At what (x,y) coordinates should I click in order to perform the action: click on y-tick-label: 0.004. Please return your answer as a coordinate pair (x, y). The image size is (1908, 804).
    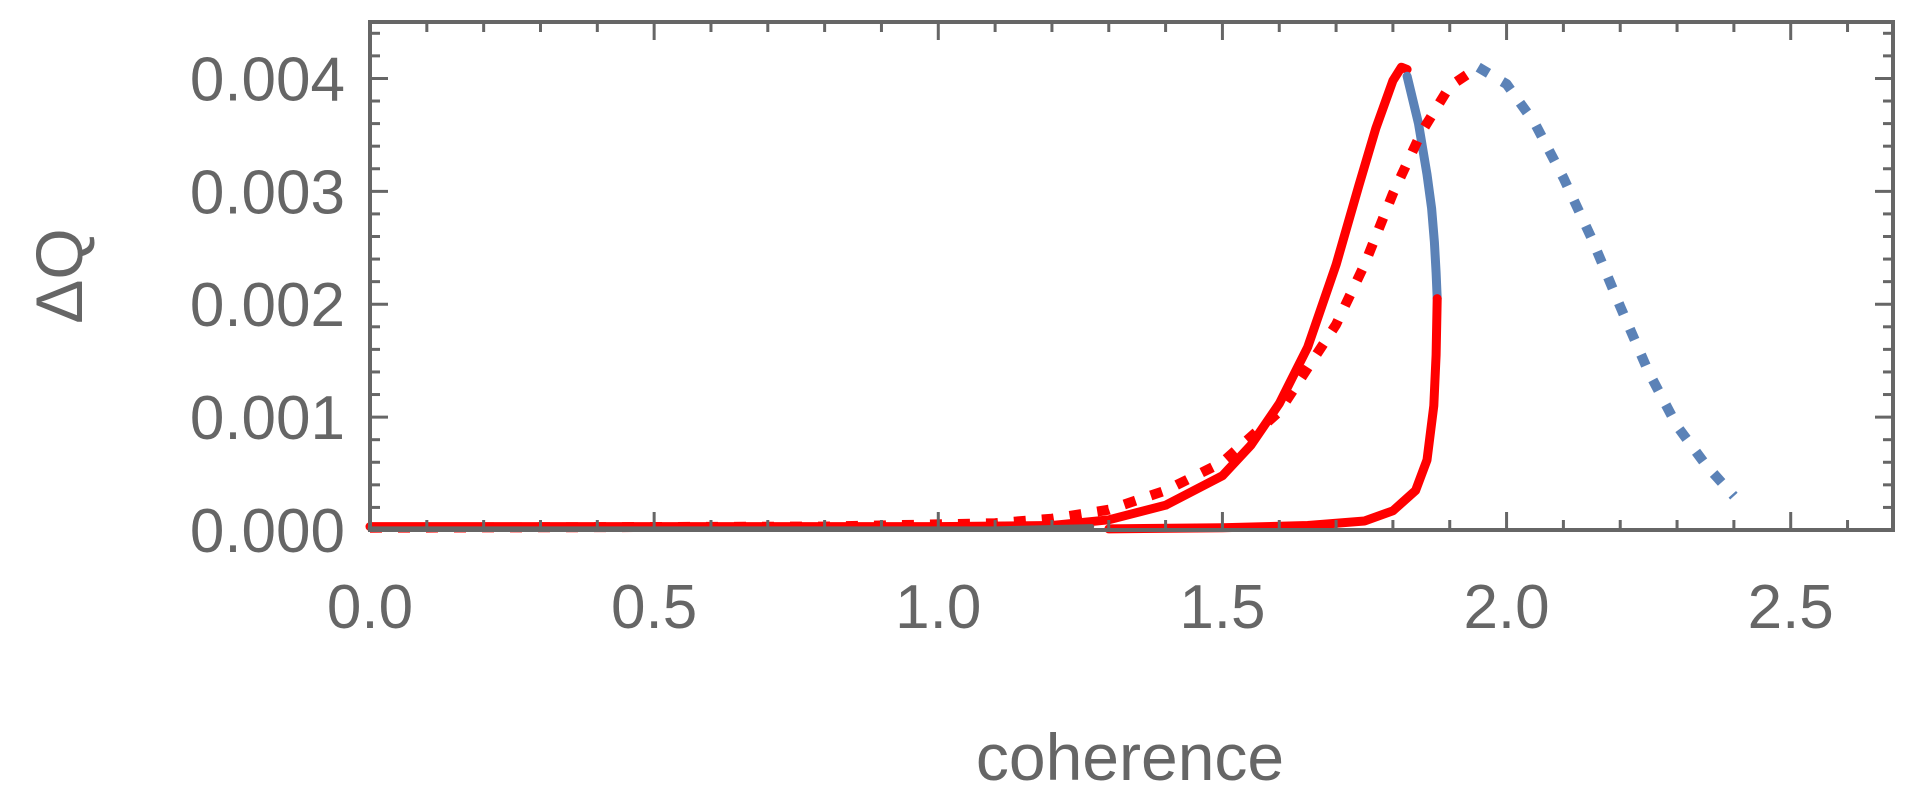
    Looking at the image, I should click on (267, 79).